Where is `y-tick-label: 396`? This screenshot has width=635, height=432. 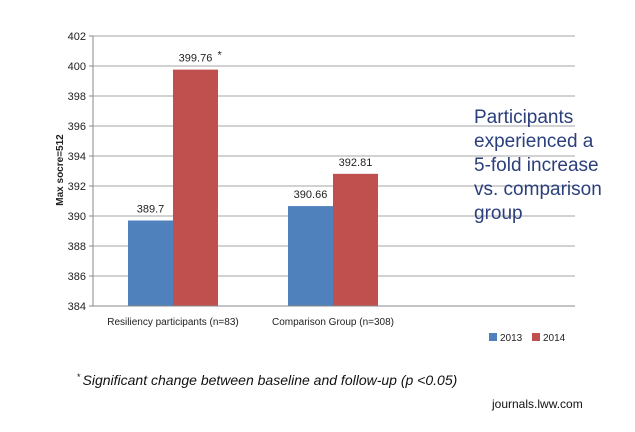 y-tick-label: 396 is located at coordinates (77, 127).